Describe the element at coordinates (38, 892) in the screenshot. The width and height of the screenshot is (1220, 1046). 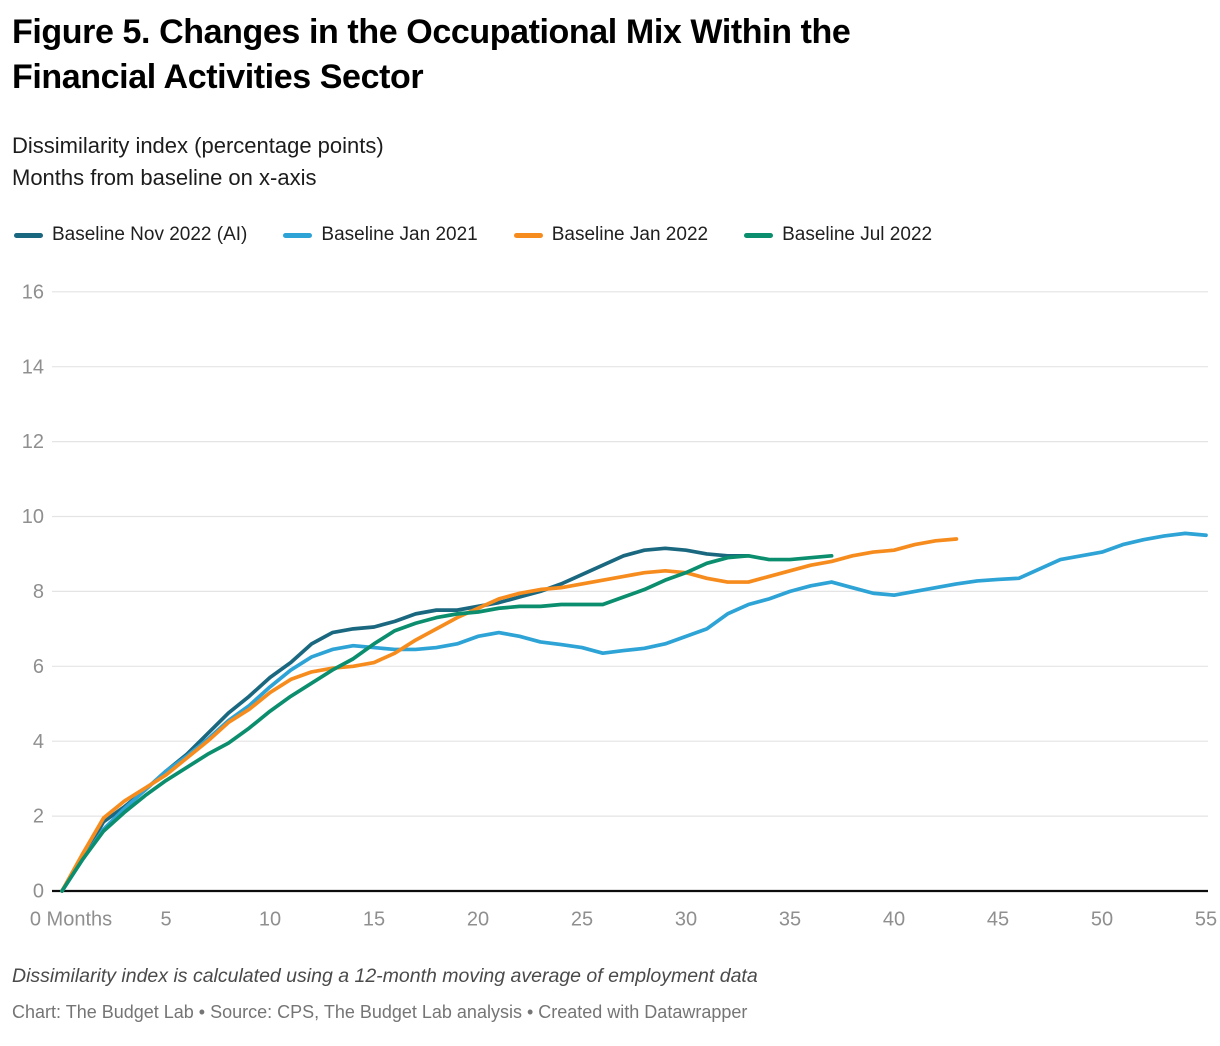
I see `y-tick-label: 0` at that location.